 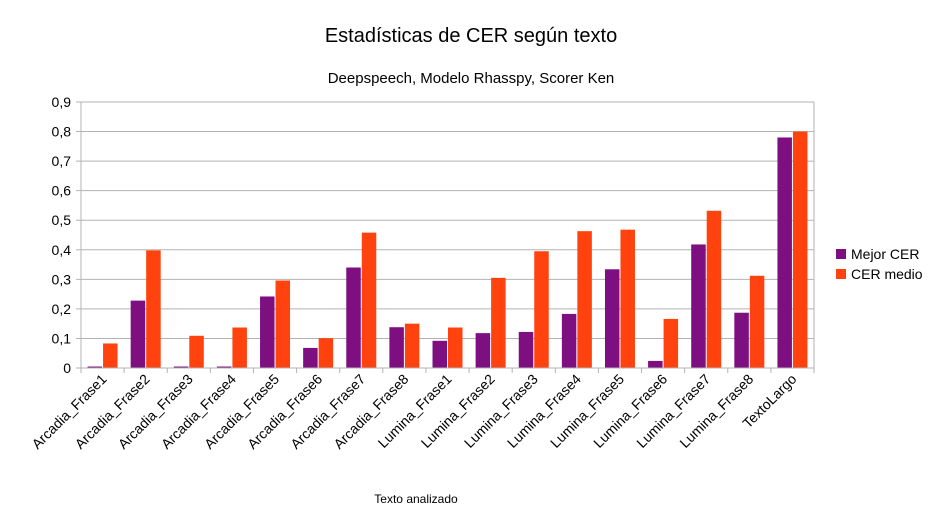 I want to click on x-tick-label: Lumina_Frase4, so click(x=544, y=411).